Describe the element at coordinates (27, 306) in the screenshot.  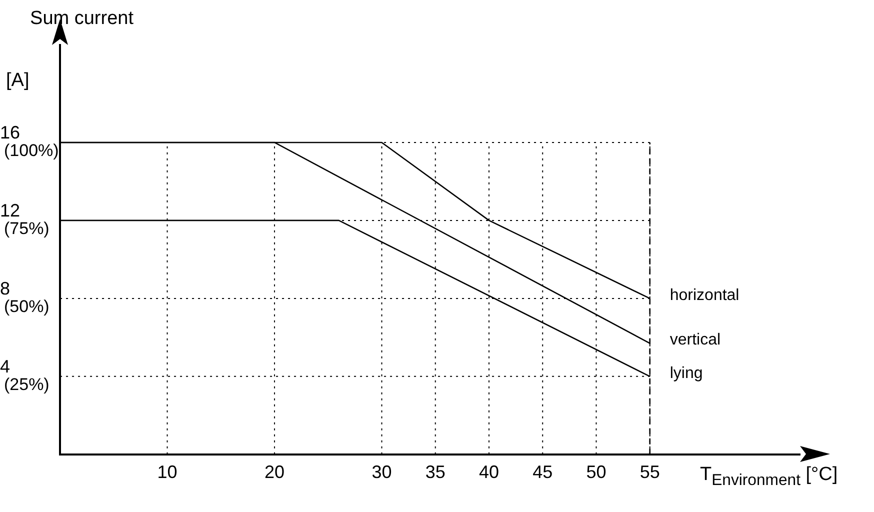
I see `y2-tick-label: (50%)` at that location.